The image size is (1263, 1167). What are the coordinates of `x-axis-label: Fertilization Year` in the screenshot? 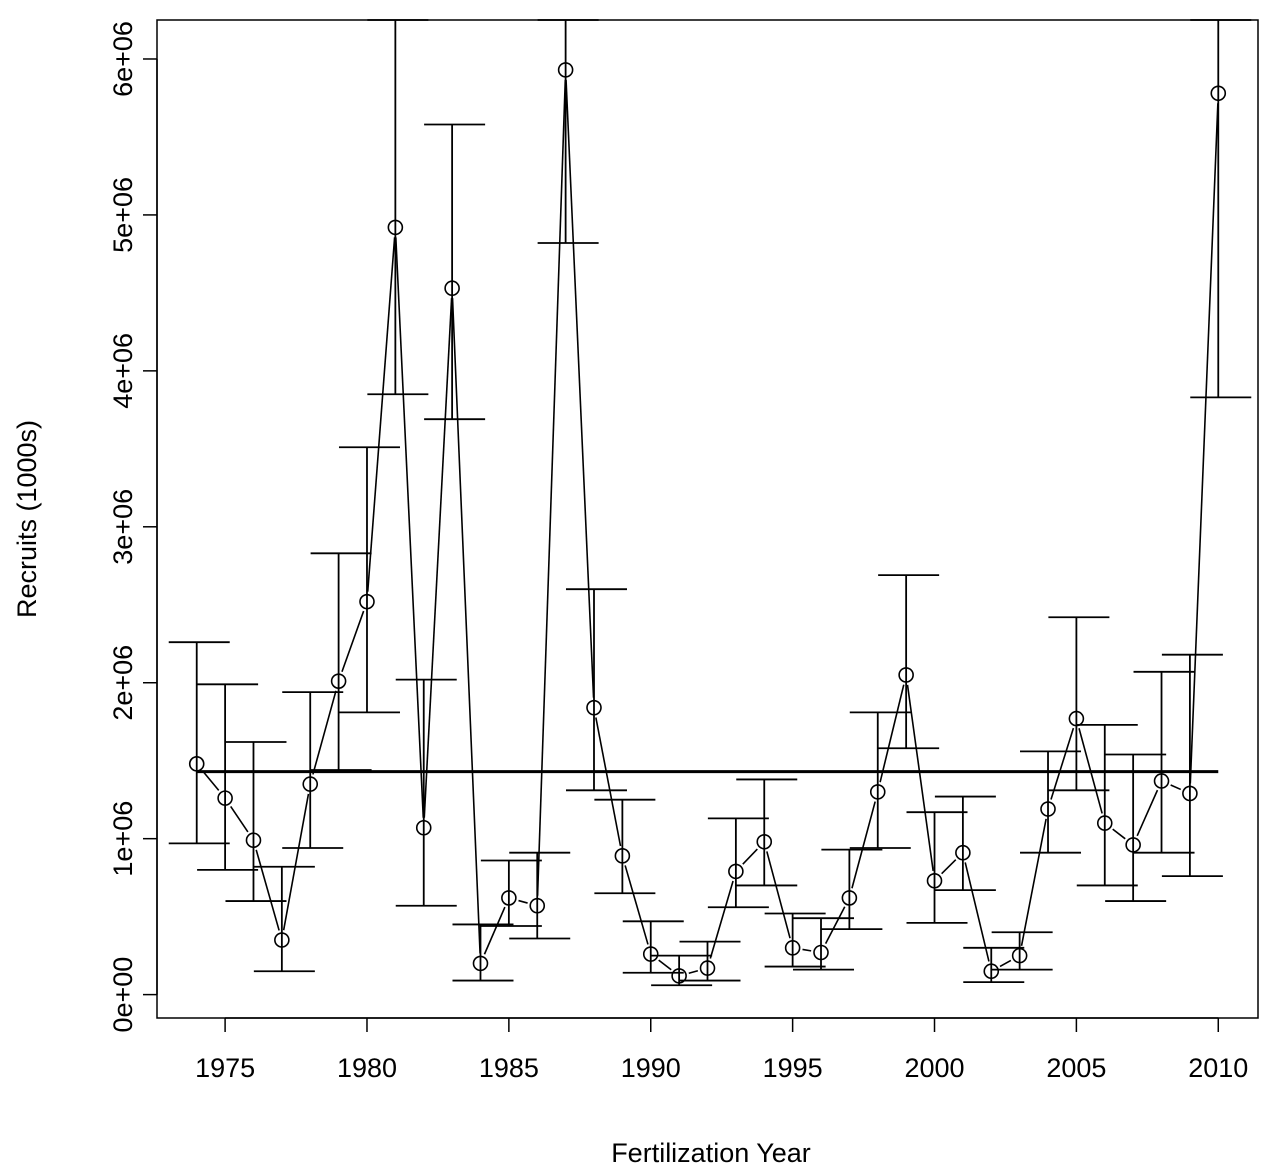 It's located at (711, 1152).